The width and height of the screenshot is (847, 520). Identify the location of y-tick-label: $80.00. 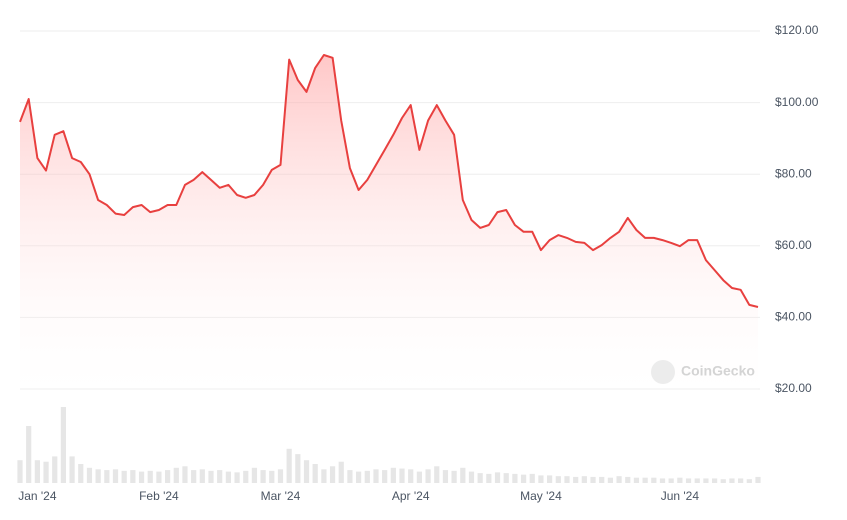
(793, 173).